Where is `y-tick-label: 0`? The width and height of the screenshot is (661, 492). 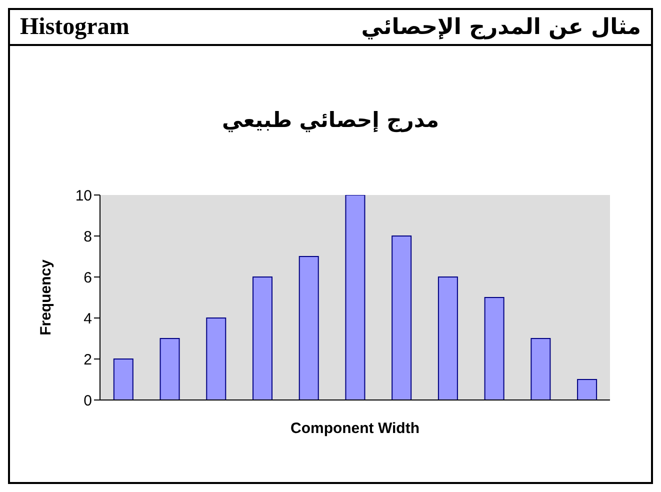 y-tick-label: 0 is located at coordinates (88, 401).